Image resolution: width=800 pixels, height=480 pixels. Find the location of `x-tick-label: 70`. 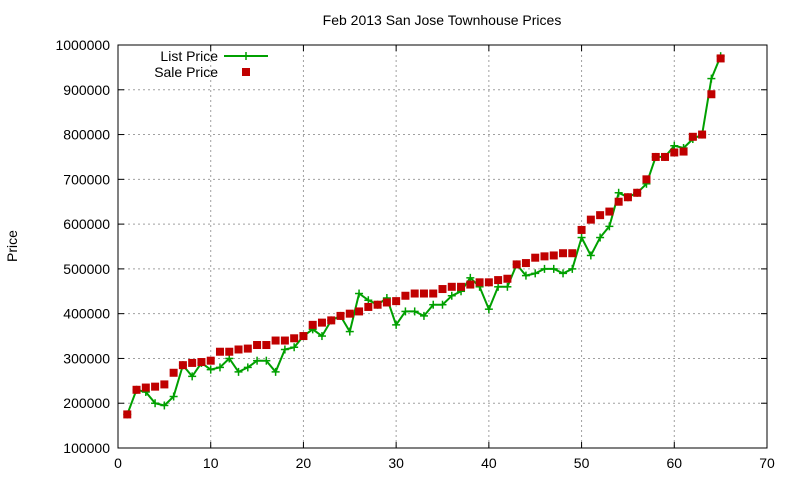

x-tick-label: 70 is located at coordinates (767, 463).